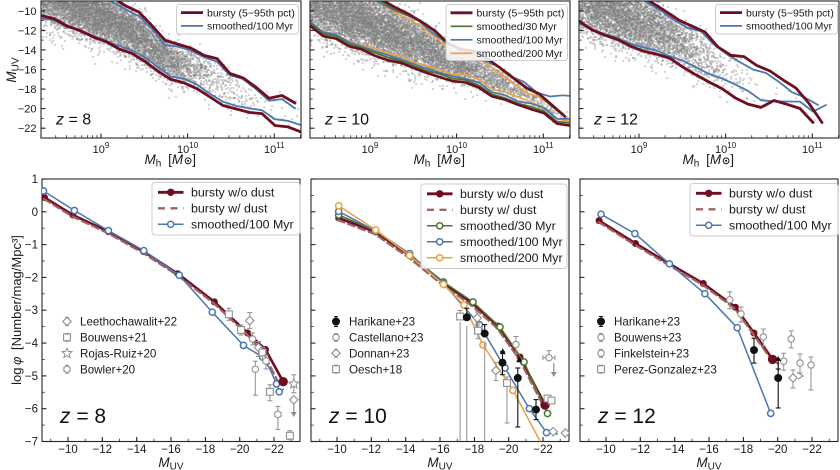 This screenshot has height=470, width=840. I want to click on svg-text: −5, so click(31, 377).